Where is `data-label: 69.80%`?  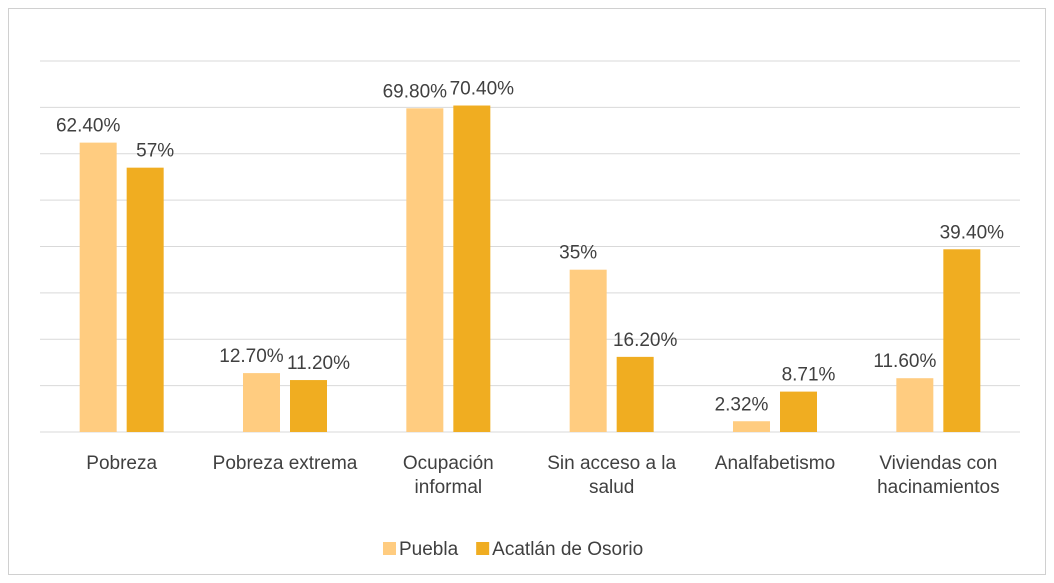 data-label: 69.80% is located at coordinates (415, 91).